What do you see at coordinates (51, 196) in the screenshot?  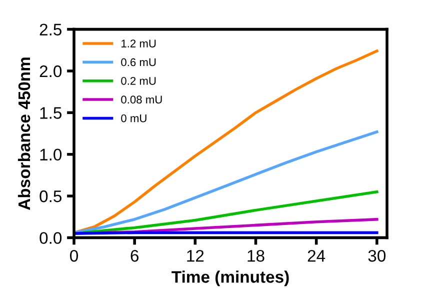 I see `y-tick-label: 0.5` at bounding box center [51, 196].